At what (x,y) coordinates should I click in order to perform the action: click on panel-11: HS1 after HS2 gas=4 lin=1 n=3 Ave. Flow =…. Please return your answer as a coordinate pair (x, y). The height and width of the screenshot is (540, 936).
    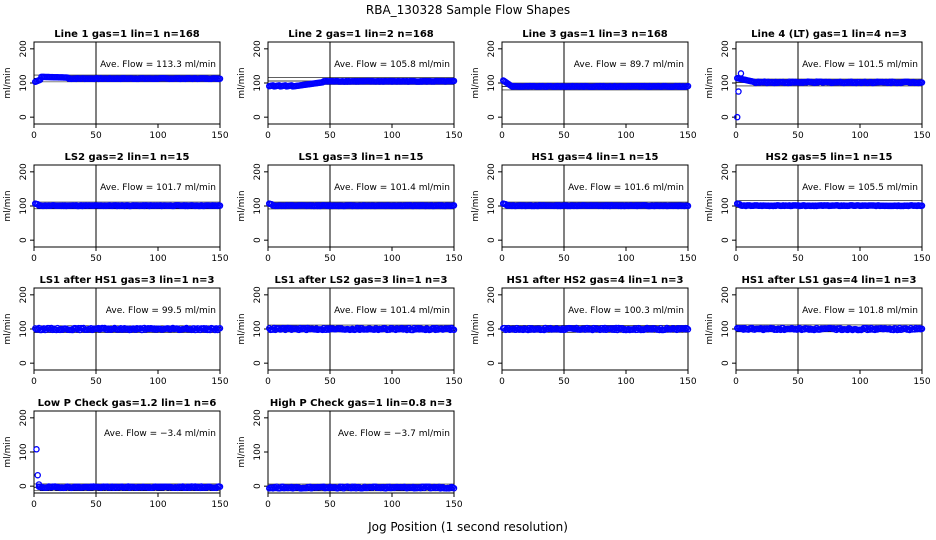
    Looking at the image, I should click on (584, 331).